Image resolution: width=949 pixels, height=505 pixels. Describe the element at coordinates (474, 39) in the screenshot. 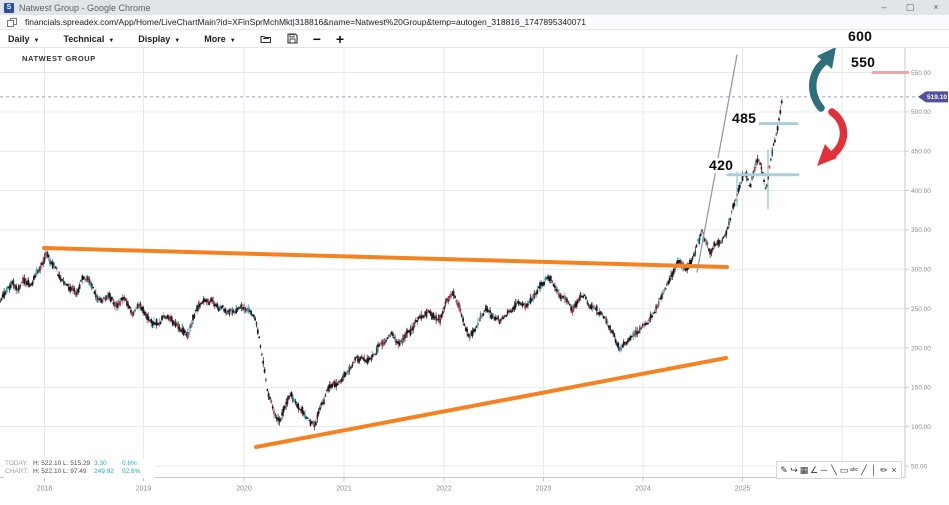

I see `chart-toolbar: Daily ▼ Technical ▼ Display ▼ More ▼ − +` at that location.